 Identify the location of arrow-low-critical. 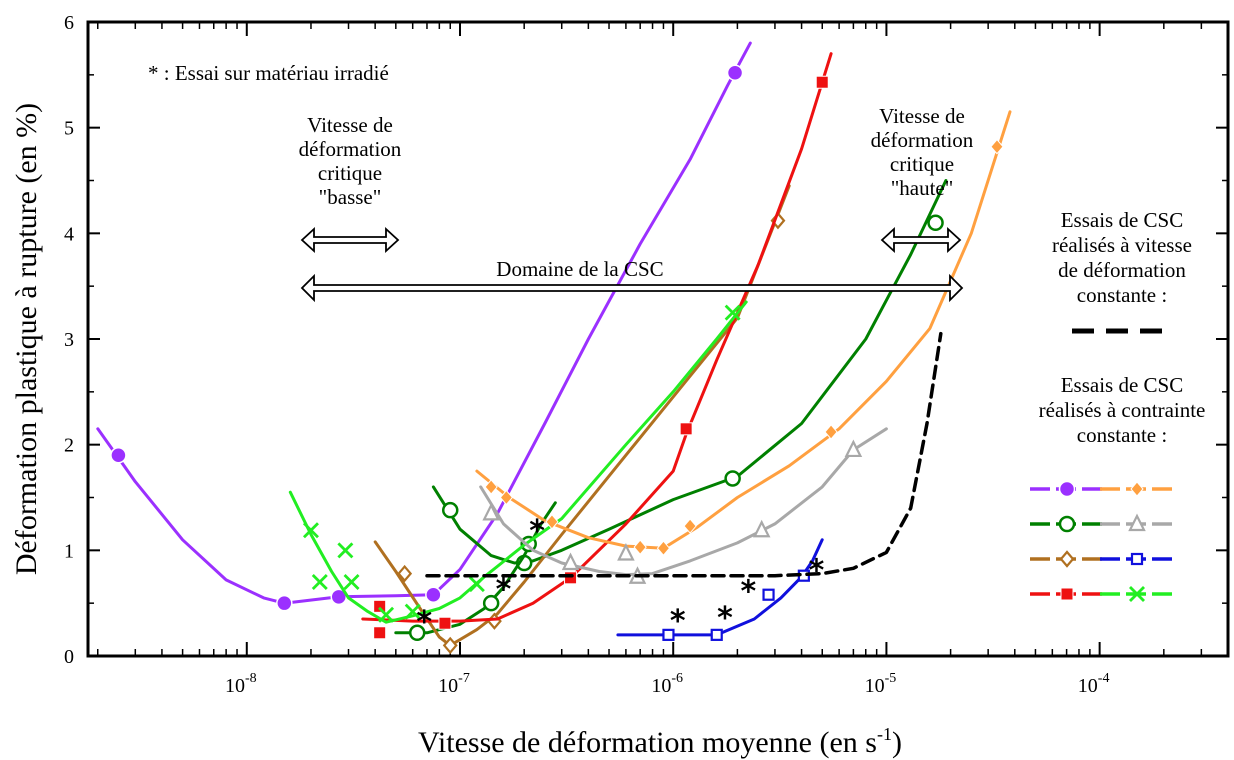
(350, 240).